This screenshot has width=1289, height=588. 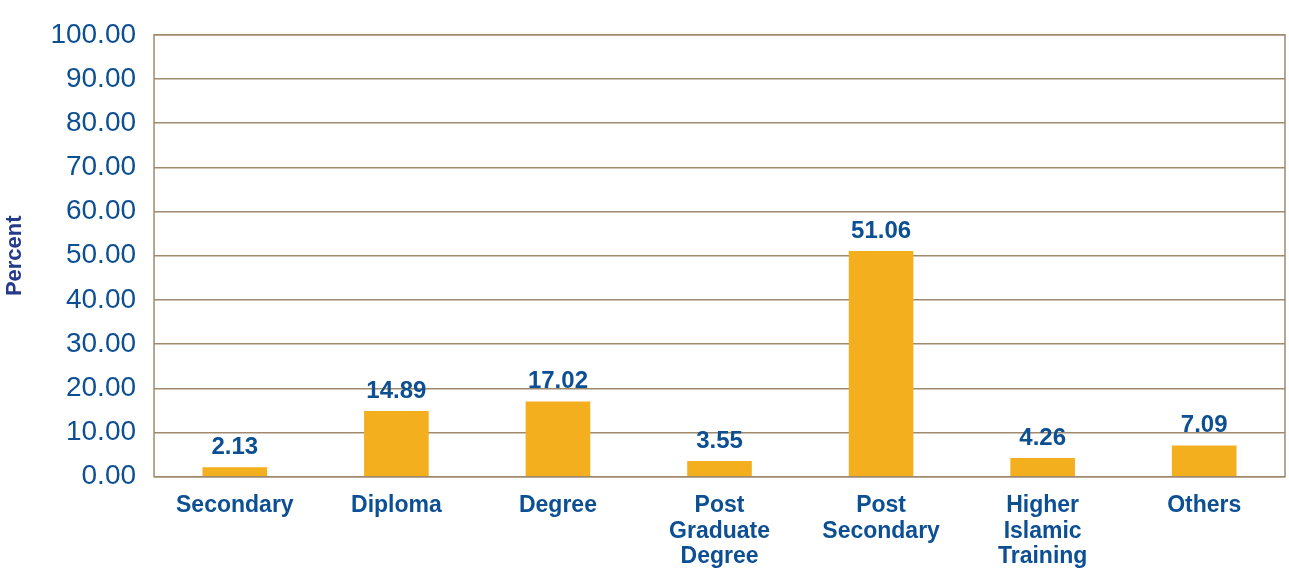 What do you see at coordinates (719, 439) in the screenshot?
I see `data-label: 3.55` at bounding box center [719, 439].